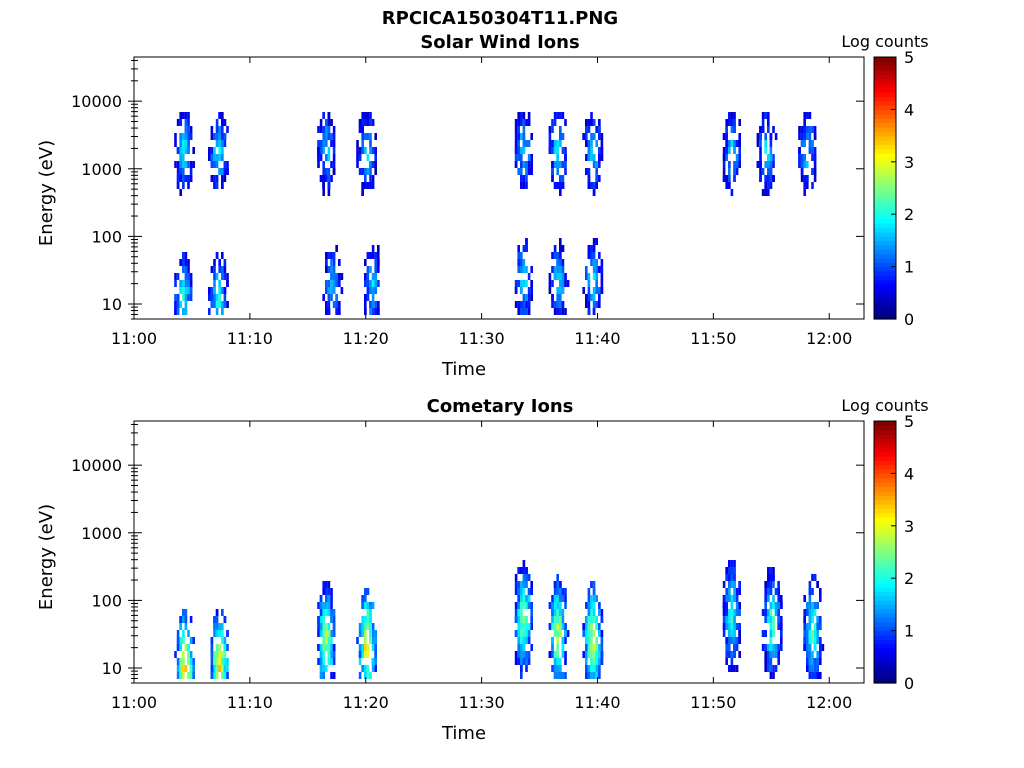 The height and width of the screenshot is (768, 1024). Describe the element at coordinates (909, 631) in the screenshot. I see `colorbar-tick-label: 1` at that location.